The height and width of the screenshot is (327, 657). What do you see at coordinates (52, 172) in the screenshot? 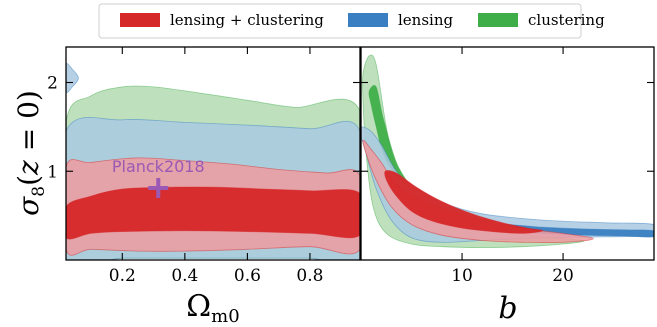
I see `left-y-tick-label-0: 1` at bounding box center [52, 172].